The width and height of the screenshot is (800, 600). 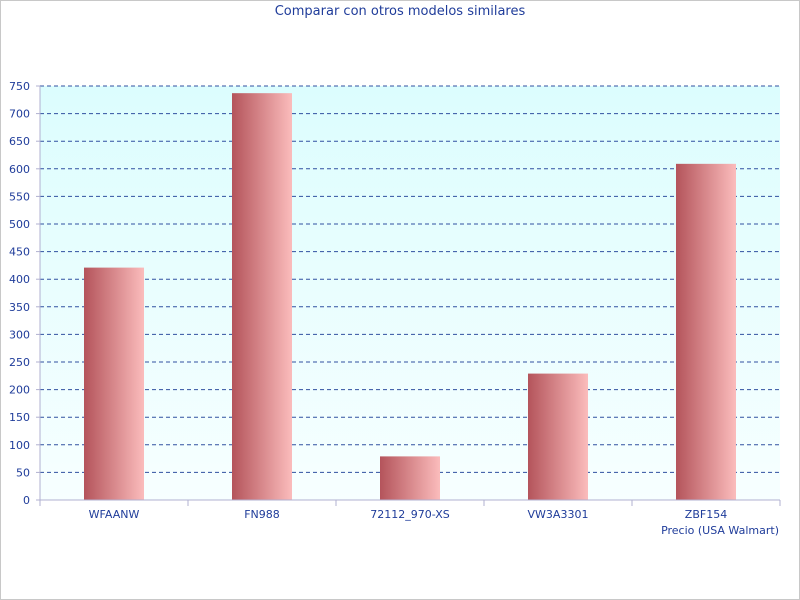 What do you see at coordinates (558, 514) in the screenshot?
I see `x-tick-label: VW3A3301` at bounding box center [558, 514].